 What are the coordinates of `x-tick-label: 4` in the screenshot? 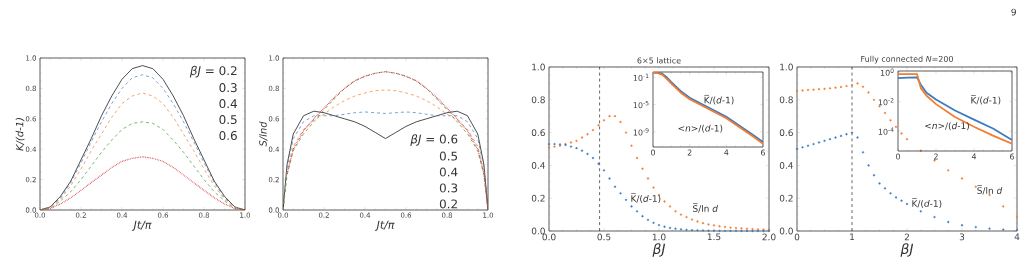 It's located at (1017, 237).